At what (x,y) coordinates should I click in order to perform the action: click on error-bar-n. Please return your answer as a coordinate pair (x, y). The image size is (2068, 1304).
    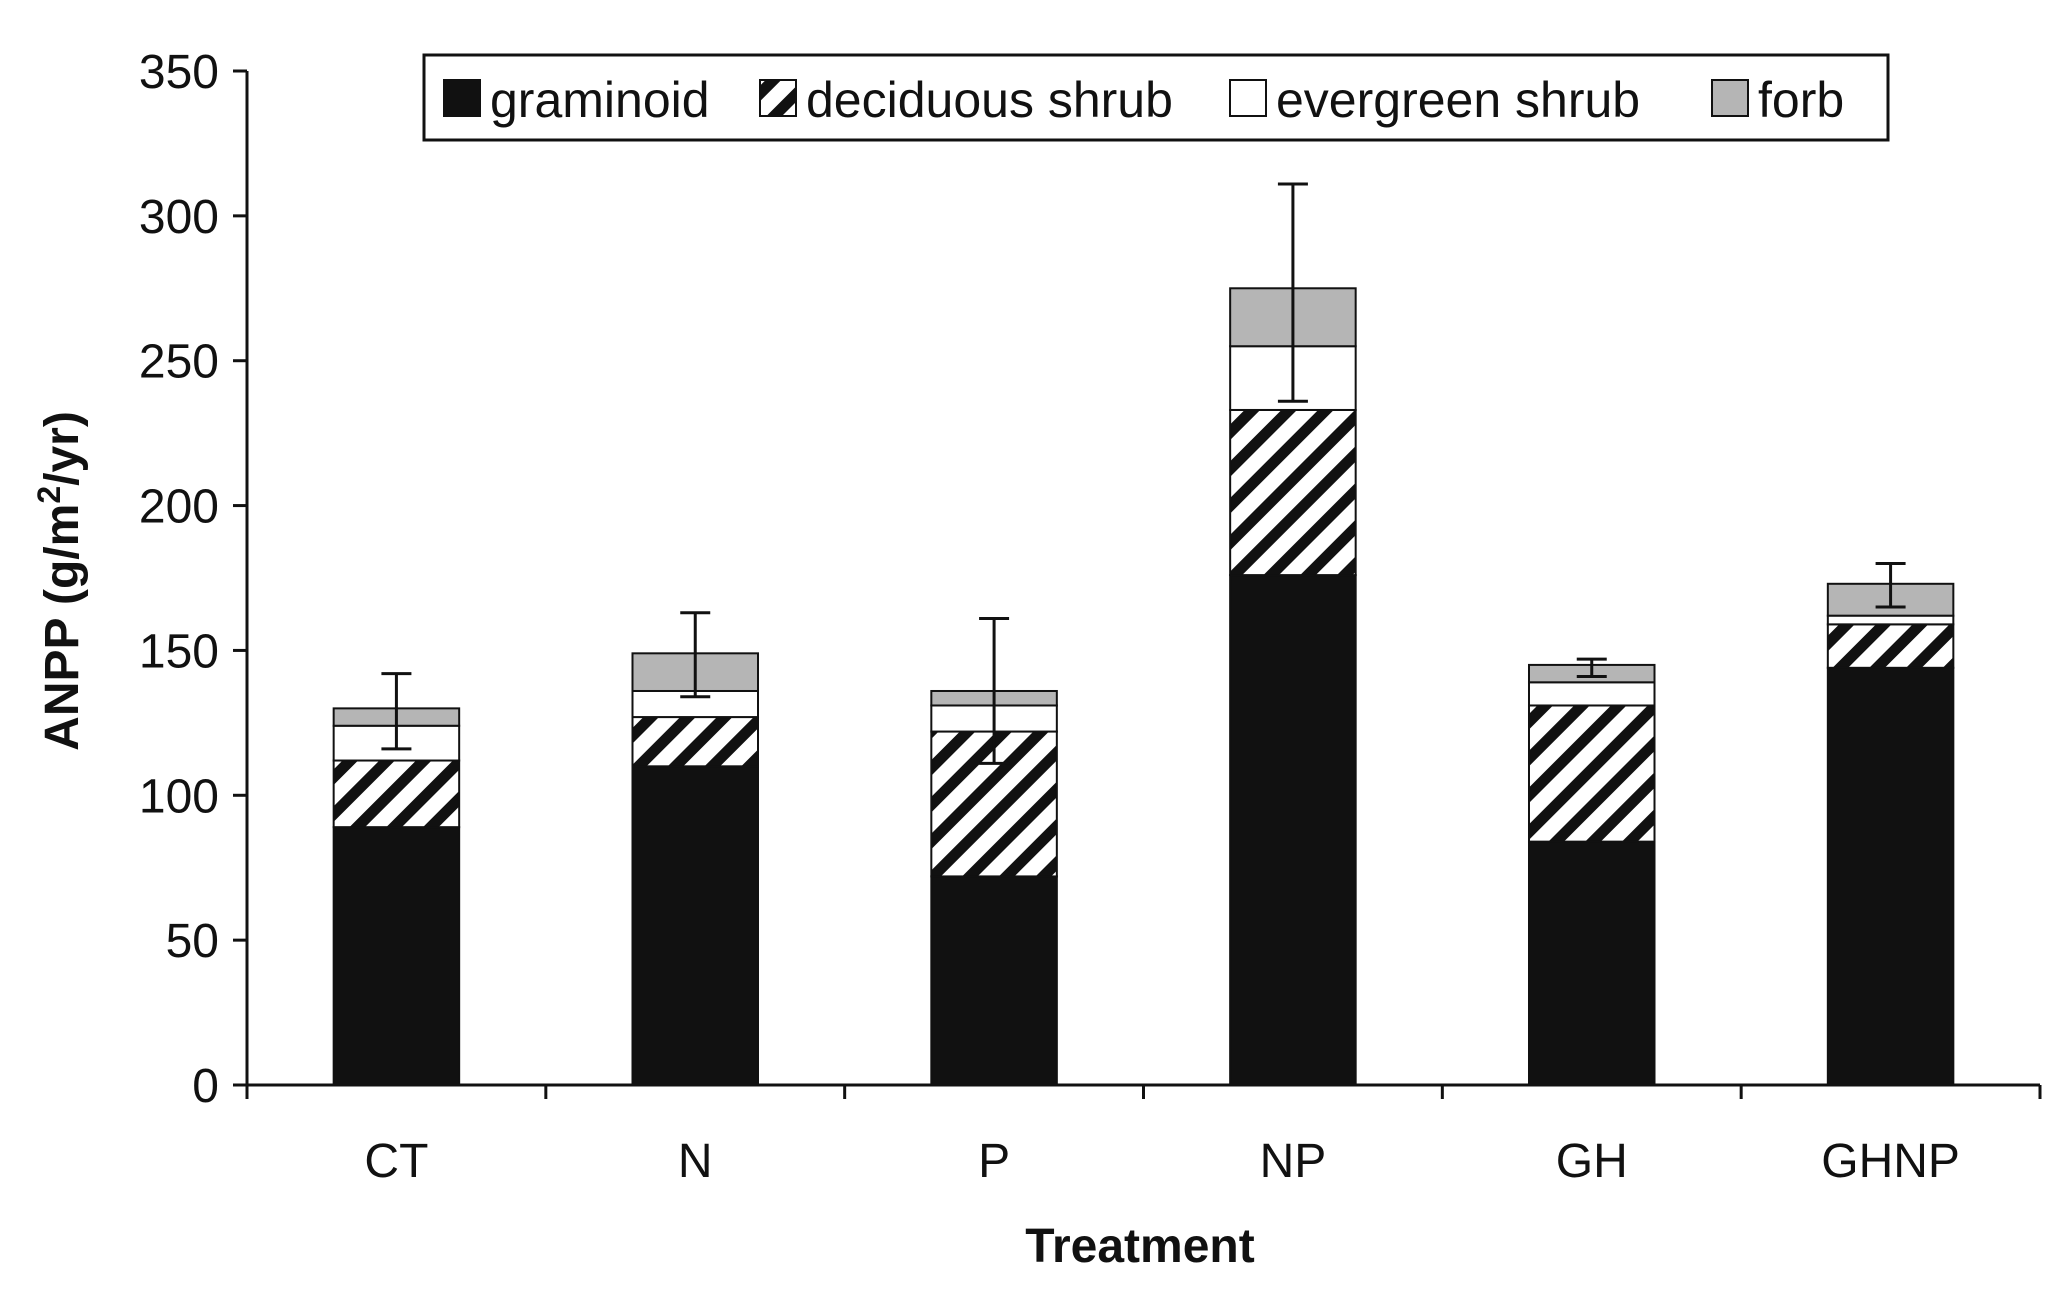
    Looking at the image, I should click on (695, 655).